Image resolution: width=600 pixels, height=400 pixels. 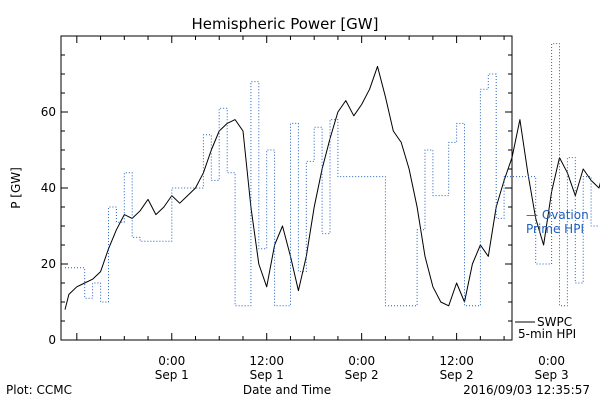 I want to click on chart-title: Hemispheric Power [GW], so click(x=285, y=24).